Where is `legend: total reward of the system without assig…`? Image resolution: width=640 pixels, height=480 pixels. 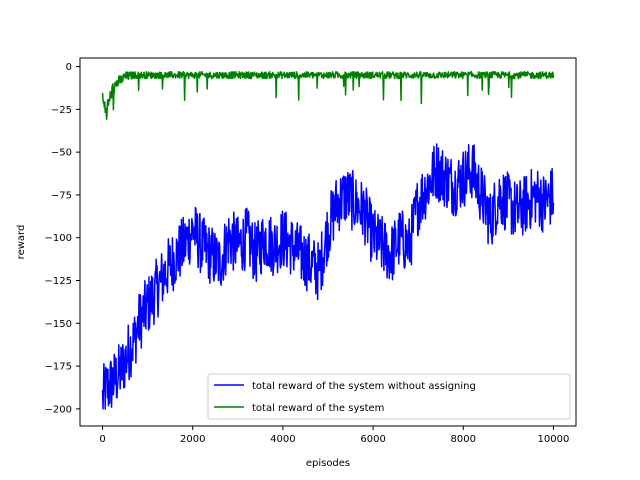
legend: total reward of the system without assig… is located at coordinates (389, 396).